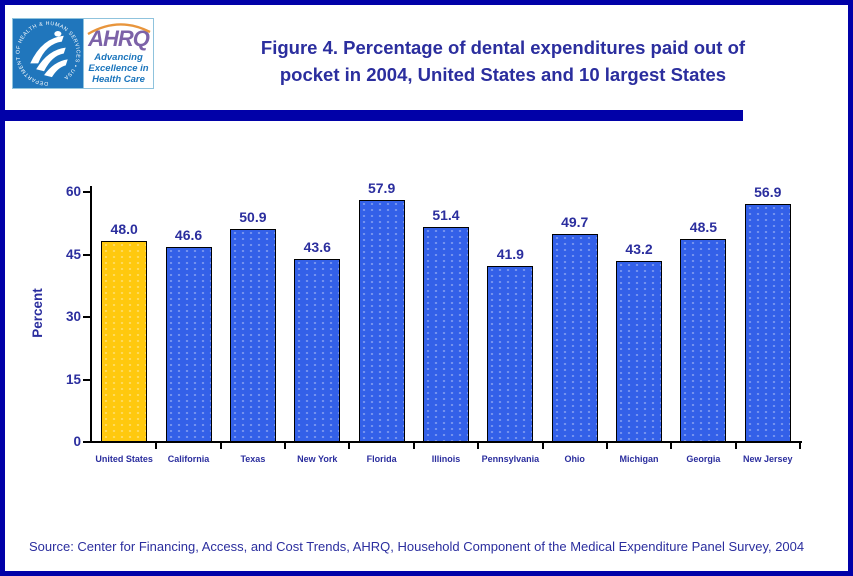  Describe the element at coordinates (381, 459) in the screenshot. I see `x-tick-label-florida: Florida` at that location.